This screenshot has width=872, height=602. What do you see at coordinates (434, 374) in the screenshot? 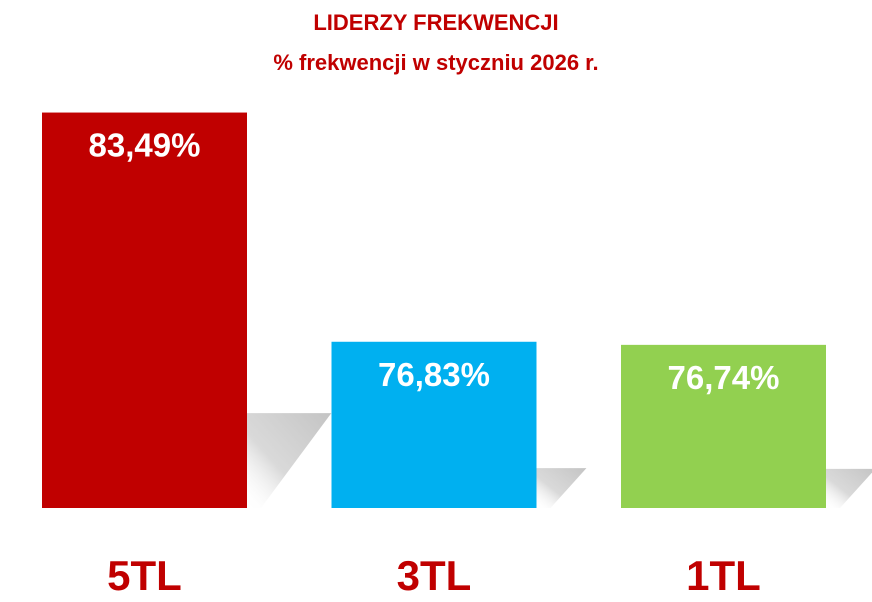
I see `data-label: 76,83%` at bounding box center [434, 374].